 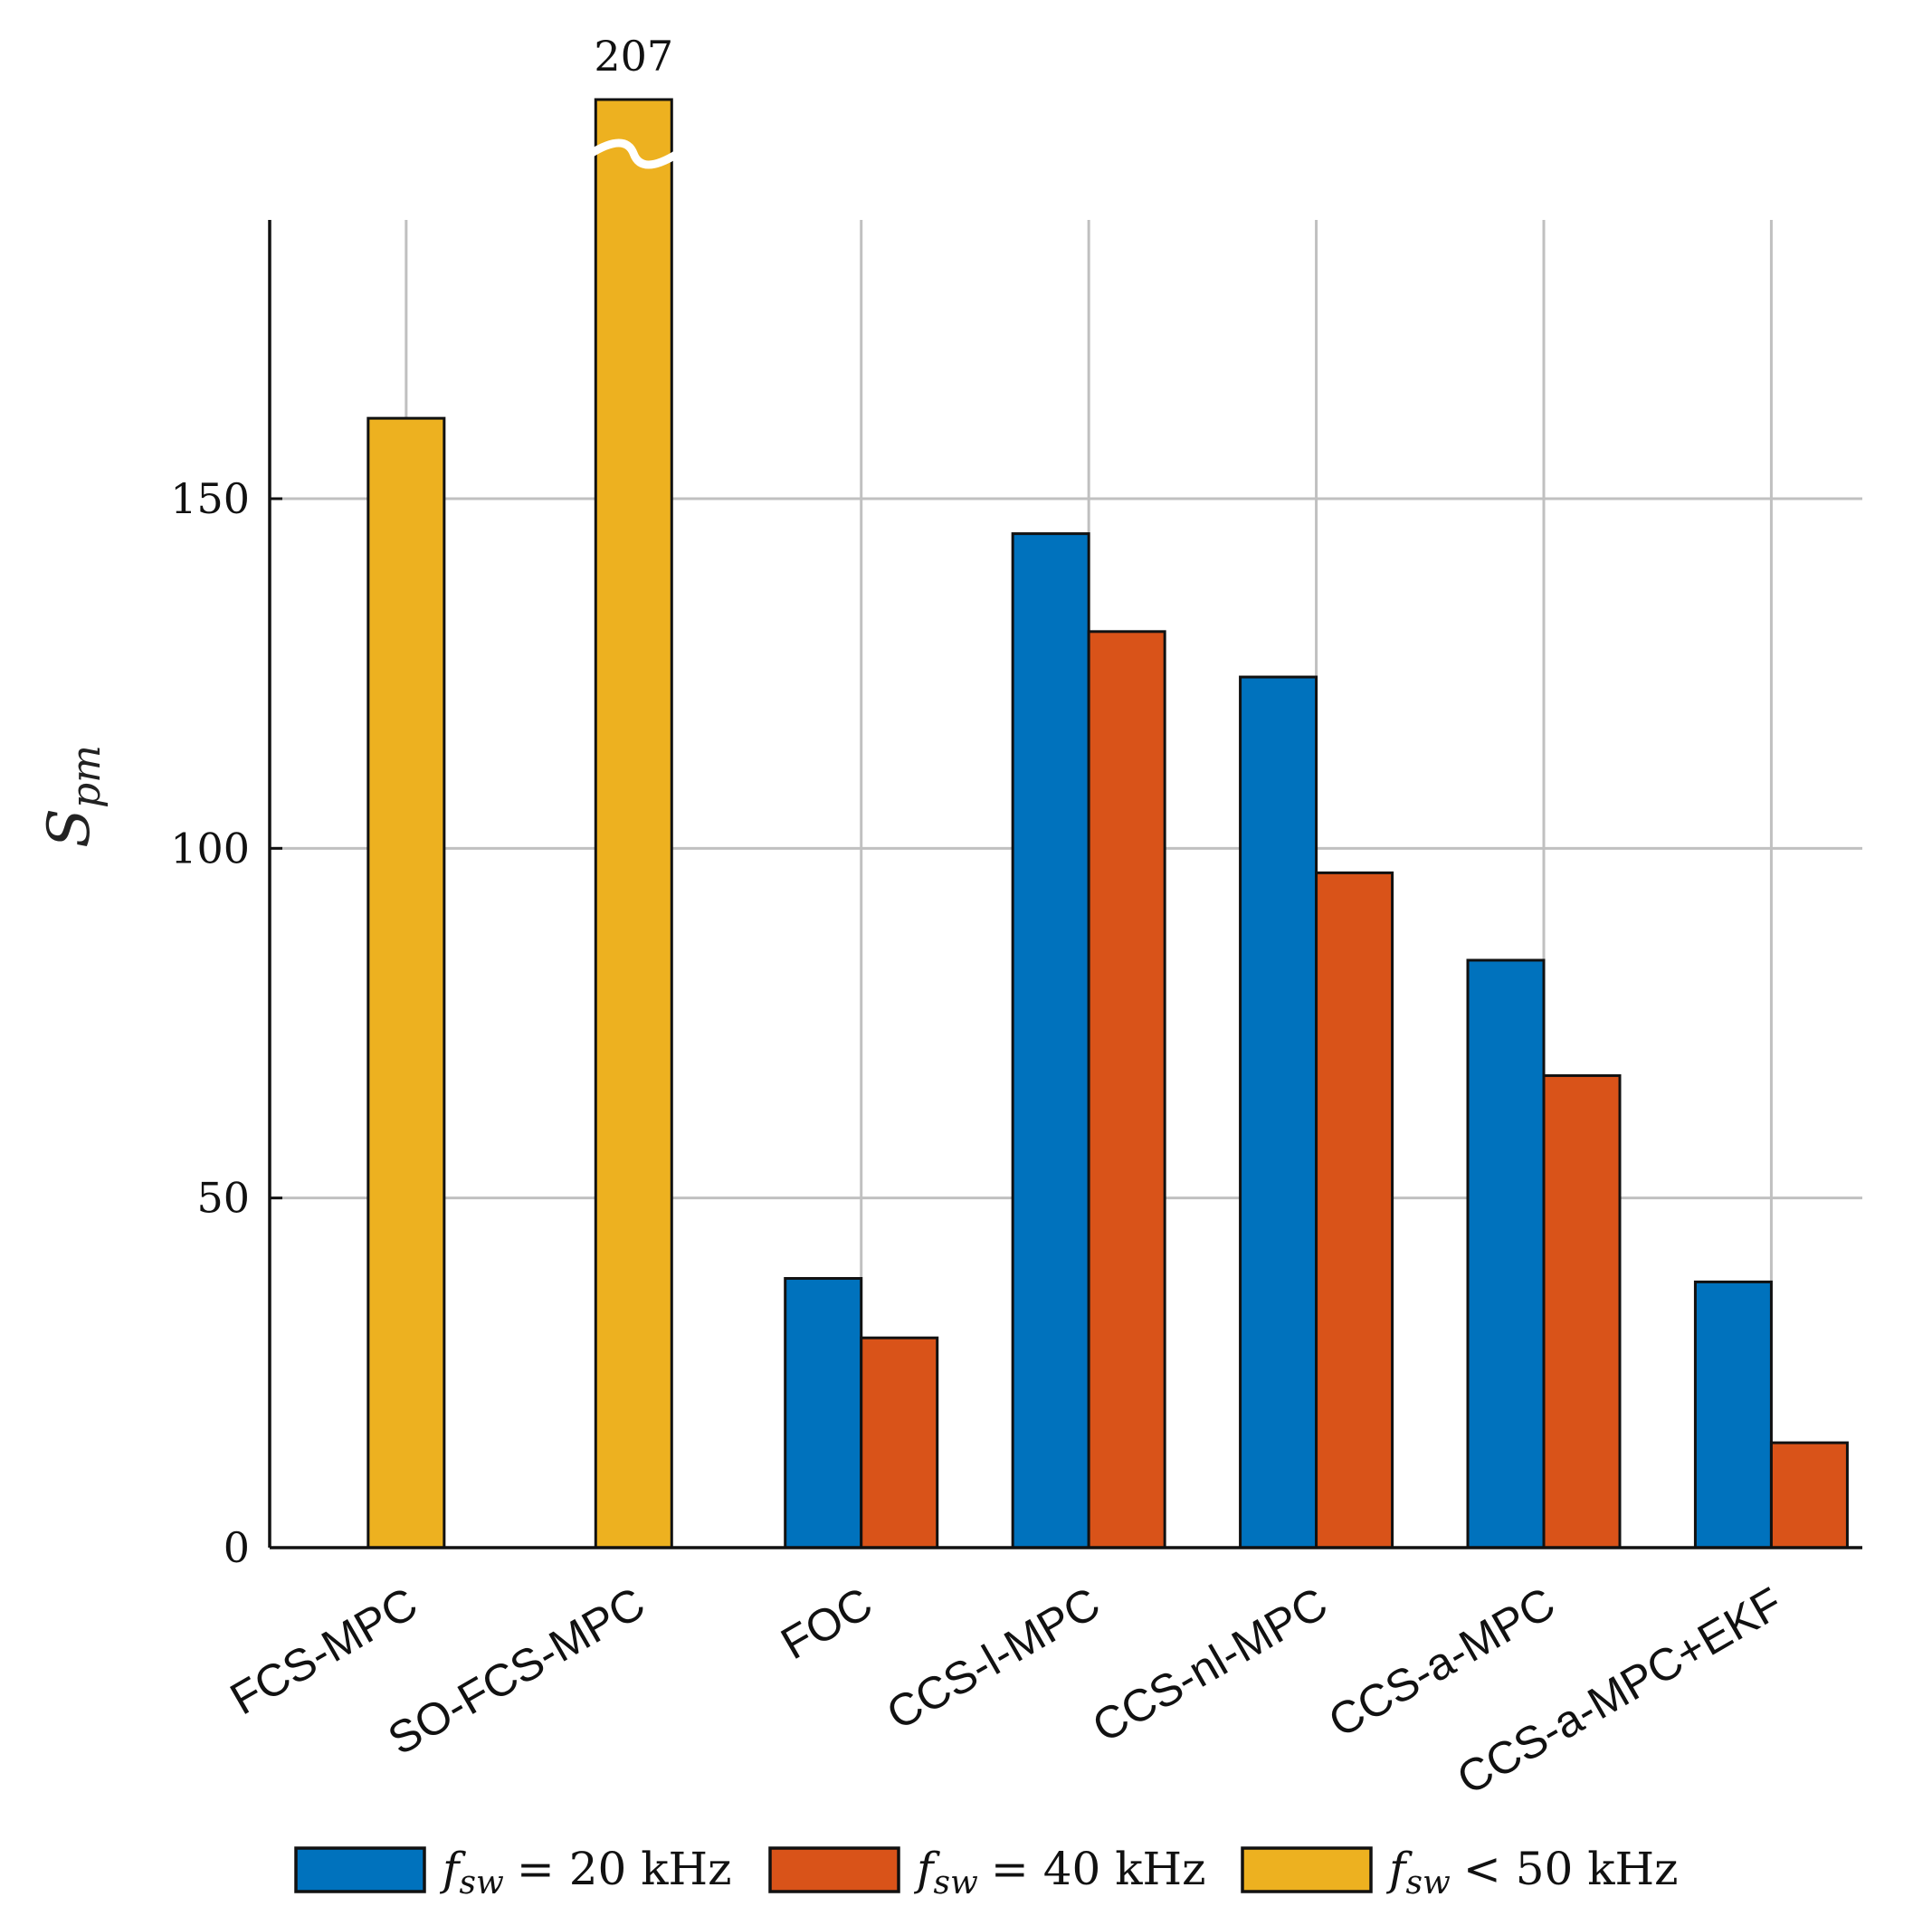 I want to click on y-tick-label: 50, so click(x=223, y=1198).